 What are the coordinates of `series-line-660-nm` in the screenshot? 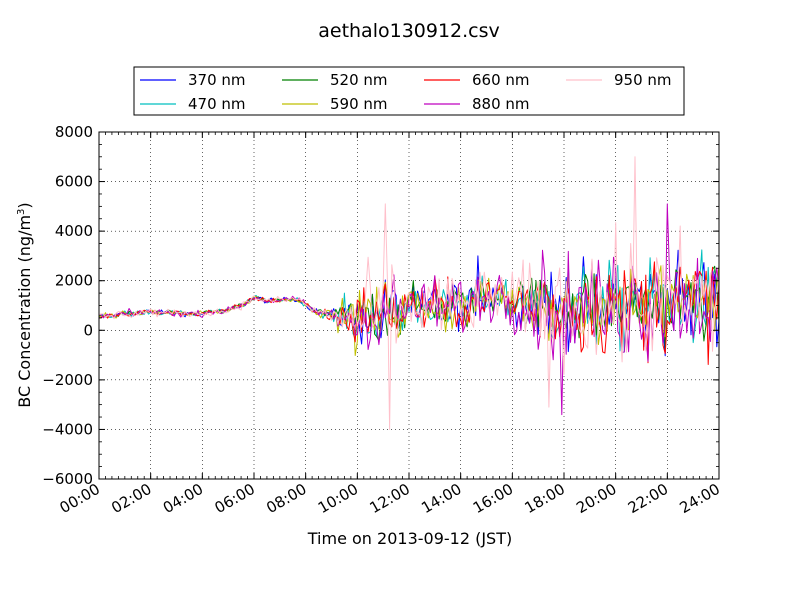 It's located at (409, 313).